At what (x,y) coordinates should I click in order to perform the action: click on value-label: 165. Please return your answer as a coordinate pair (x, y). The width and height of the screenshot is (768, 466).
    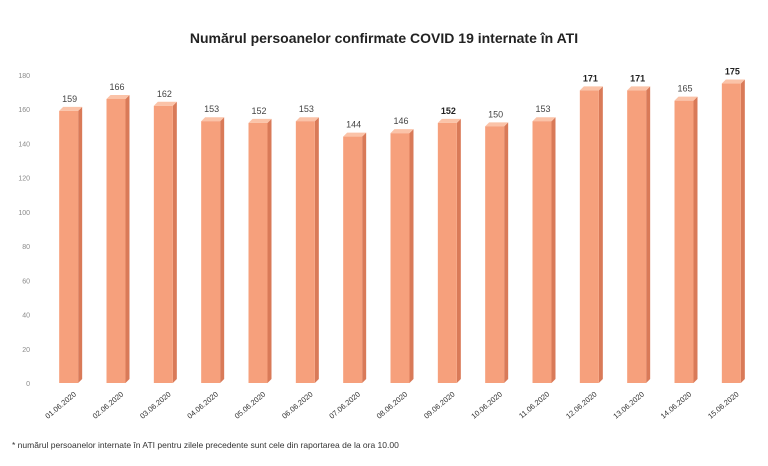
    Looking at the image, I should click on (684, 89).